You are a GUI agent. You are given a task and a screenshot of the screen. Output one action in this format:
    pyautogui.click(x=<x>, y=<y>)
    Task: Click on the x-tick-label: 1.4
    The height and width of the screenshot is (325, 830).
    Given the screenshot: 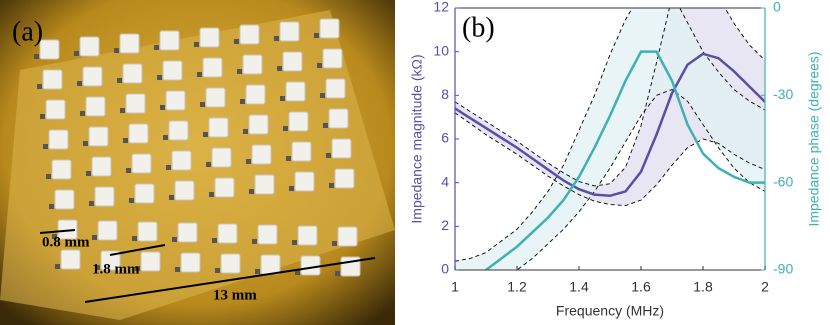 What is the action you would take?
    pyautogui.click(x=579, y=287)
    